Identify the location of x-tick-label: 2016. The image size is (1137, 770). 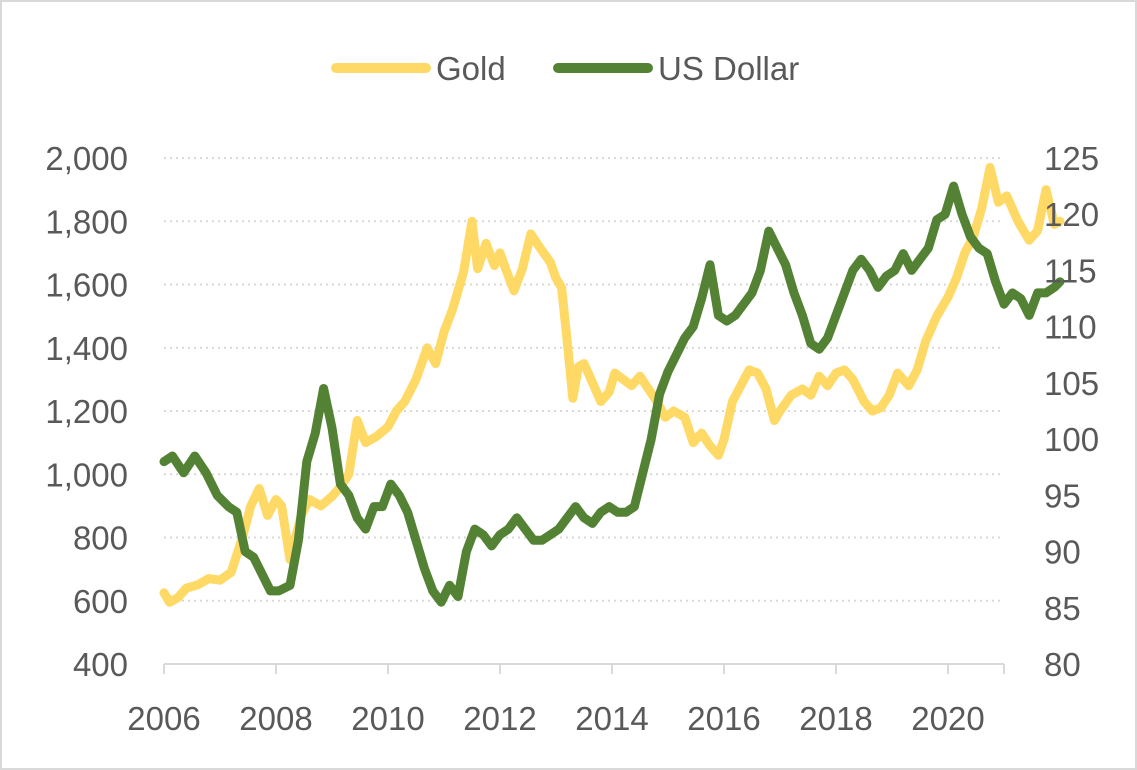
(723, 718).